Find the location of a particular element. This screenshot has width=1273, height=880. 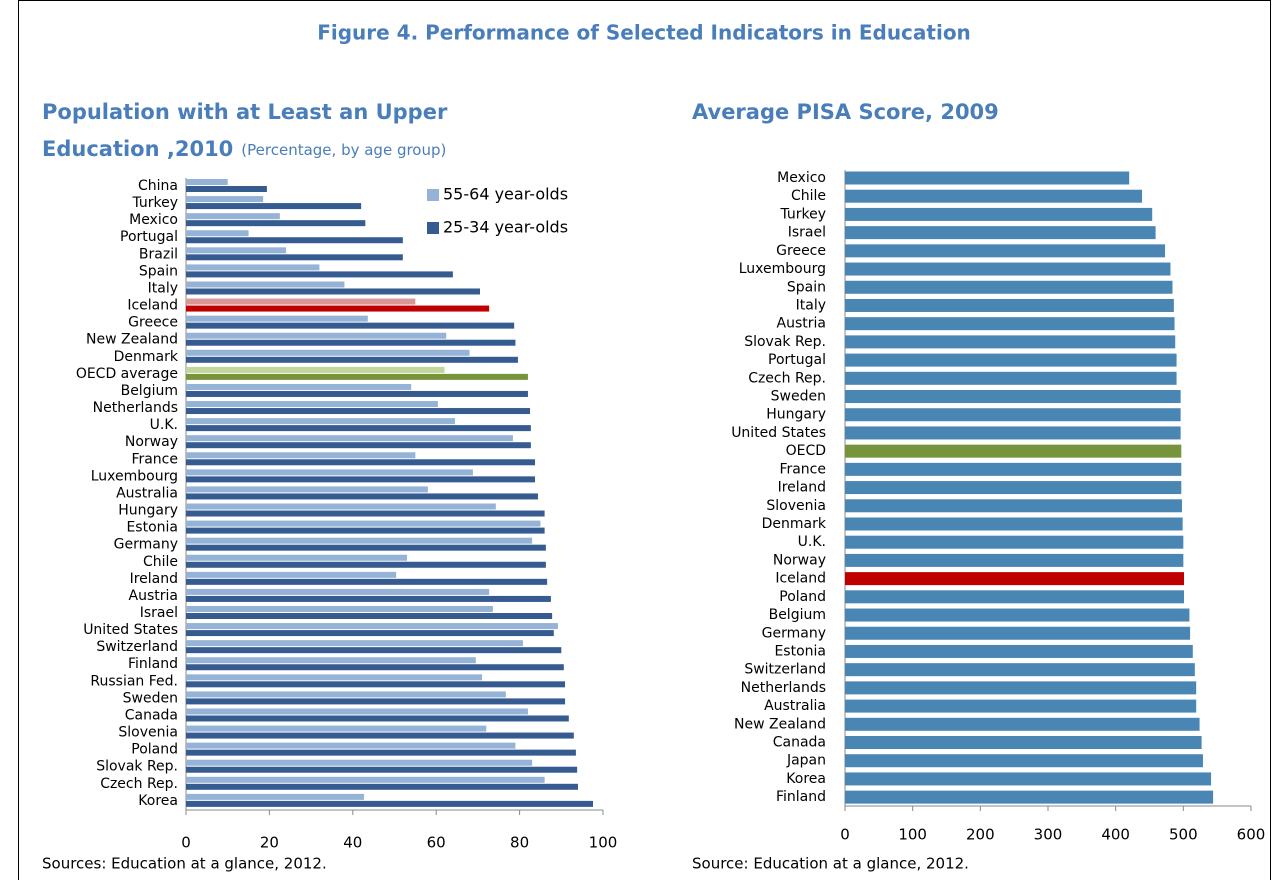

chart-title: Population with at Least an Upper is located at coordinates (245, 112).